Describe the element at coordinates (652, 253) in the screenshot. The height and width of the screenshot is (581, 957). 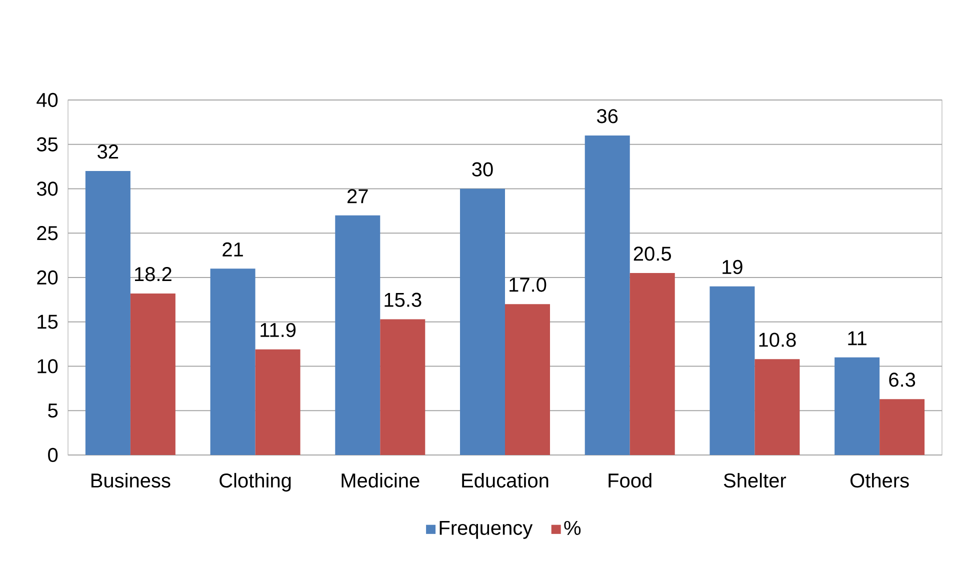
I see `data-label: 20.5` at that location.